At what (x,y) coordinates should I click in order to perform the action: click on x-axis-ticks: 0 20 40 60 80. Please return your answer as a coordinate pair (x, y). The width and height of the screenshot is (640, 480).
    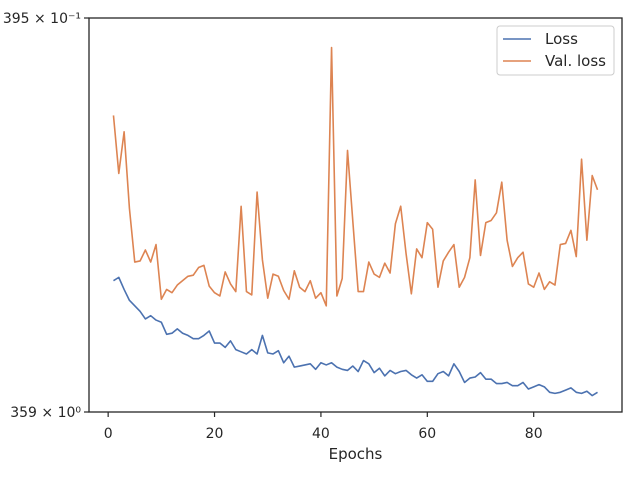
    Looking at the image, I should click on (323, 427).